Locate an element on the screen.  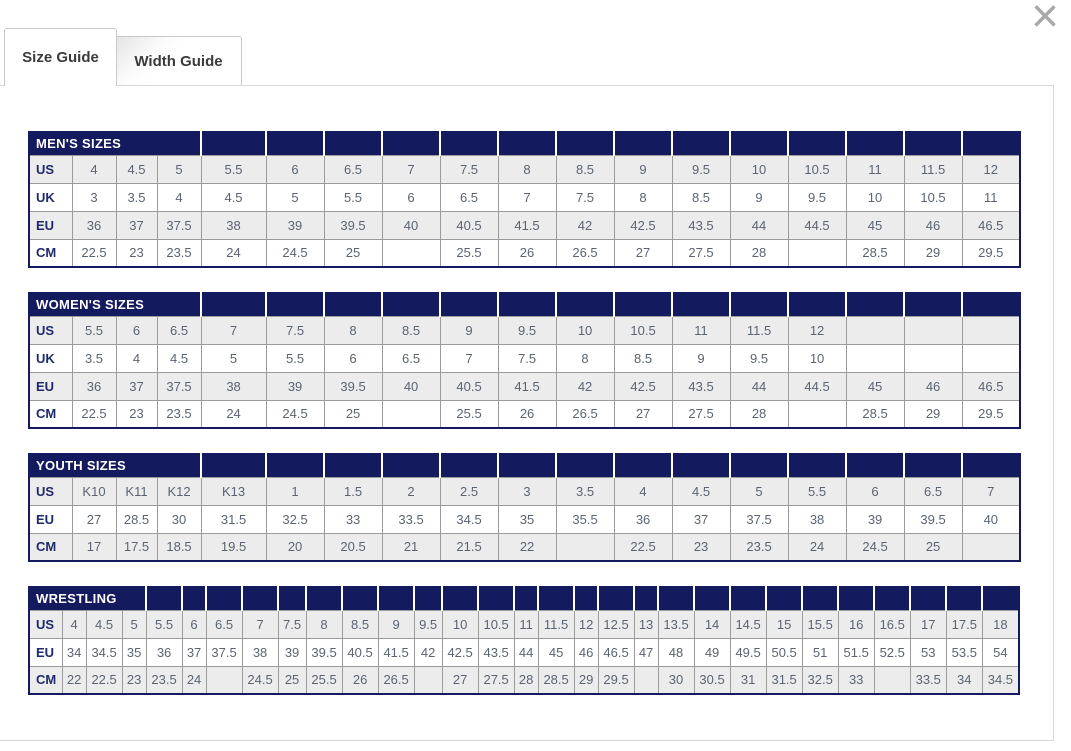
close-button: × is located at coordinates (1045, 21).